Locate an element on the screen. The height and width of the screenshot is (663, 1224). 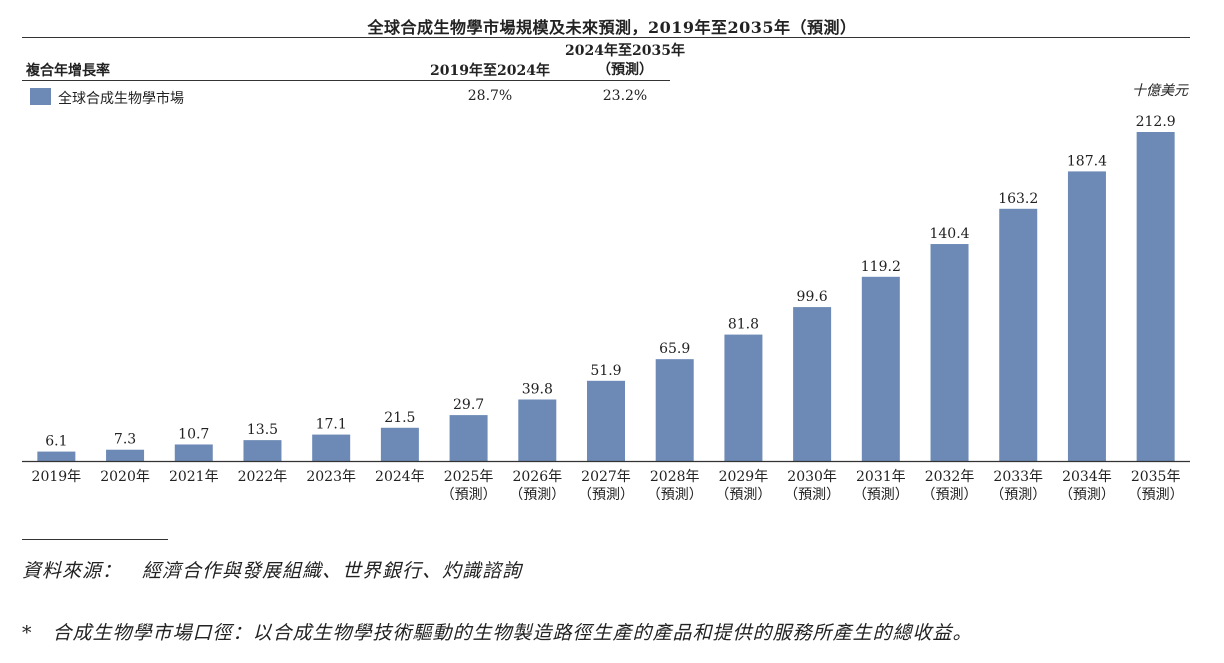
cagr-period2-line2: （預測） is located at coordinates (625, 70).